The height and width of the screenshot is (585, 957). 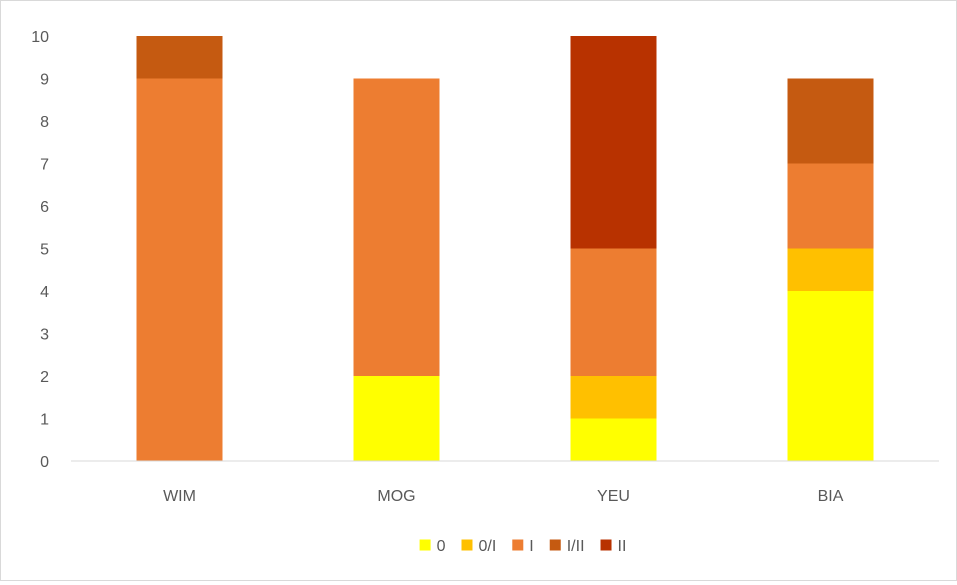 I want to click on y-axis: 0 1 2 3 4 5 6 7 8 9 10, so click(x=40, y=250).